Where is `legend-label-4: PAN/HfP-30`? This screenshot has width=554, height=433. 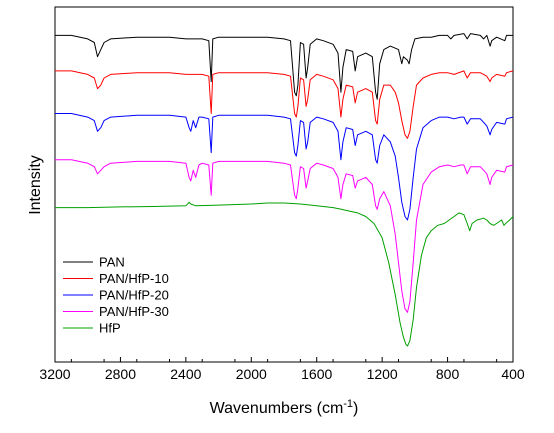 legend-label-4: PAN/HfP-30 is located at coordinates (134, 311).